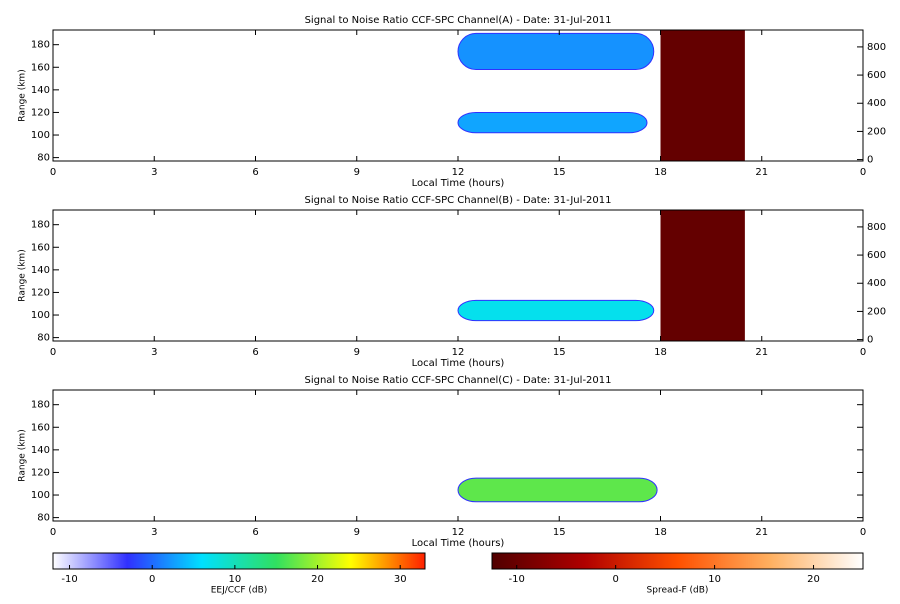 The image size is (900, 604). I want to click on colorbar-label: Spread-F (dB), so click(678, 591).